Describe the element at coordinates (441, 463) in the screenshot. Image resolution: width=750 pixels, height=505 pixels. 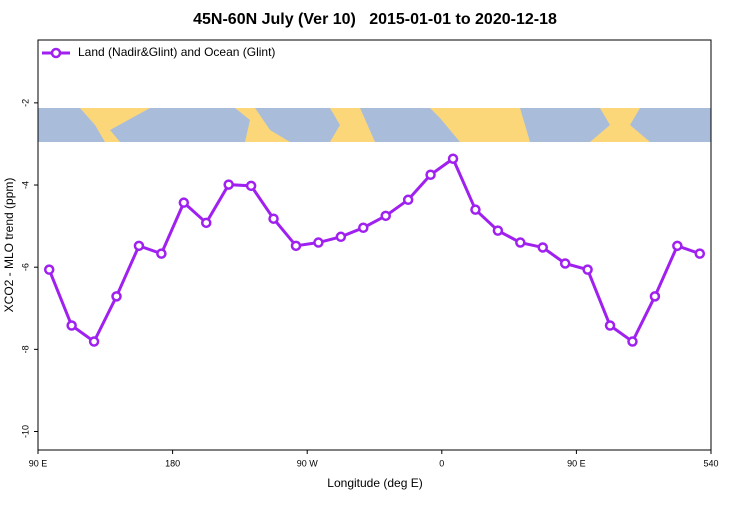
I see `x-tick-label: 0` at that location.